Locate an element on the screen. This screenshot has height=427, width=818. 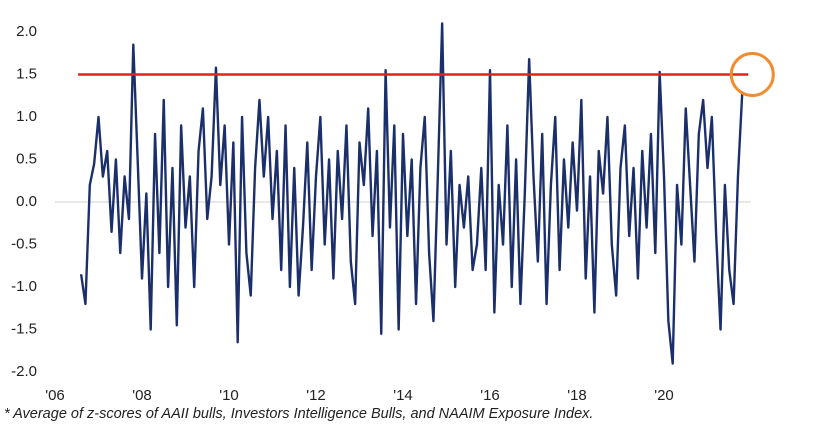
x-tick-label: '06 is located at coordinates (55, 395).